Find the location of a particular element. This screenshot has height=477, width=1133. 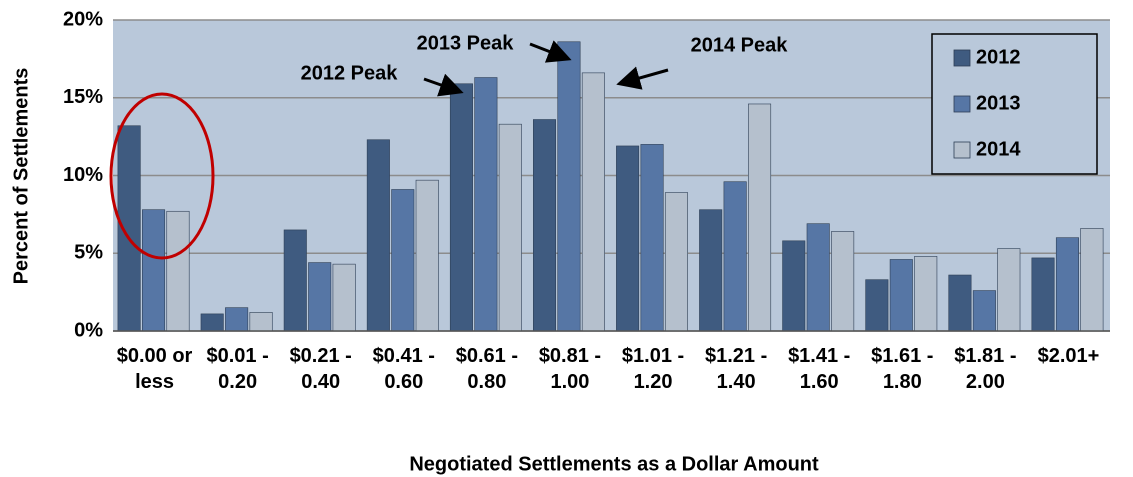

legend-label: 2014 is located at coordinates (998, 149).